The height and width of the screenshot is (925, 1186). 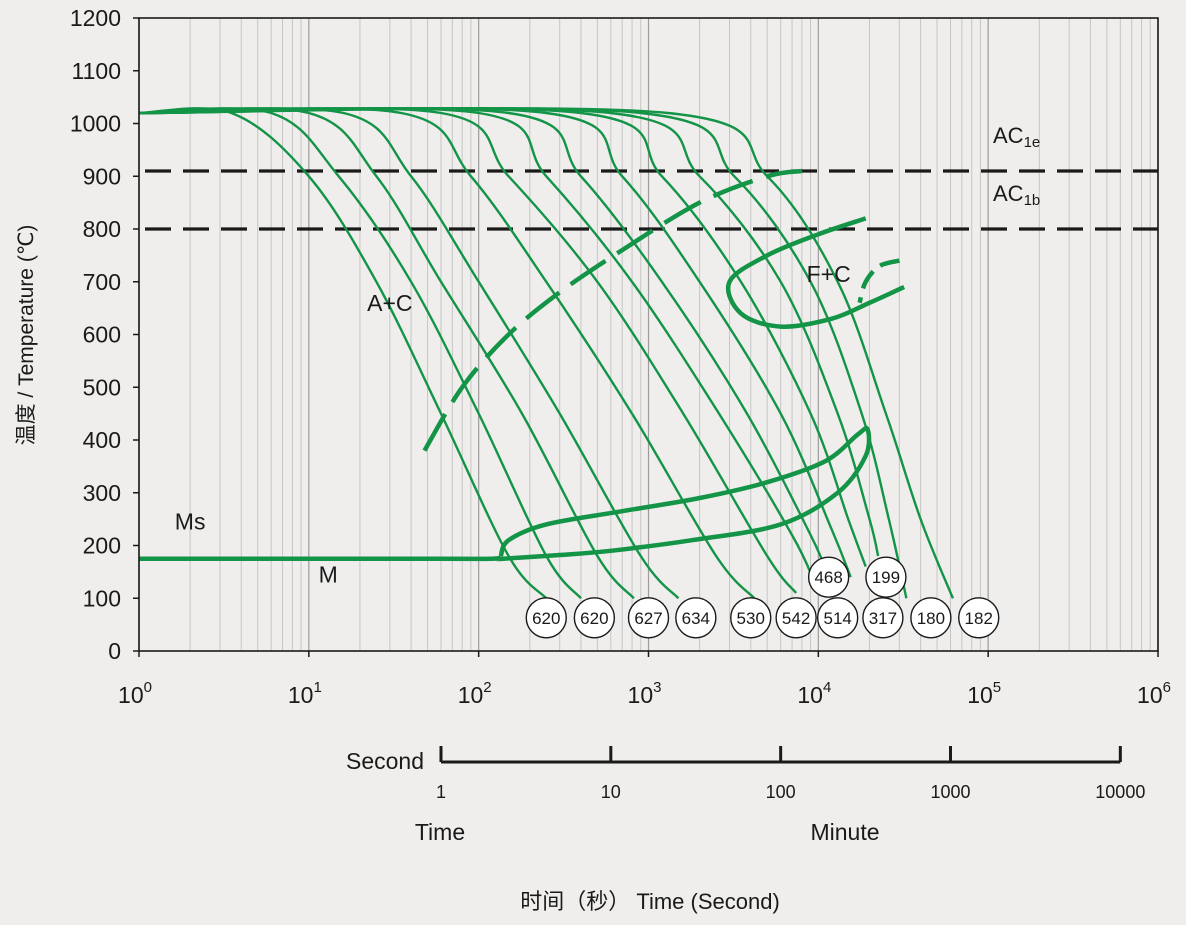 I want to click on y-axis-title: 温度 / Temperature (℃), so click(x=26, y=335).